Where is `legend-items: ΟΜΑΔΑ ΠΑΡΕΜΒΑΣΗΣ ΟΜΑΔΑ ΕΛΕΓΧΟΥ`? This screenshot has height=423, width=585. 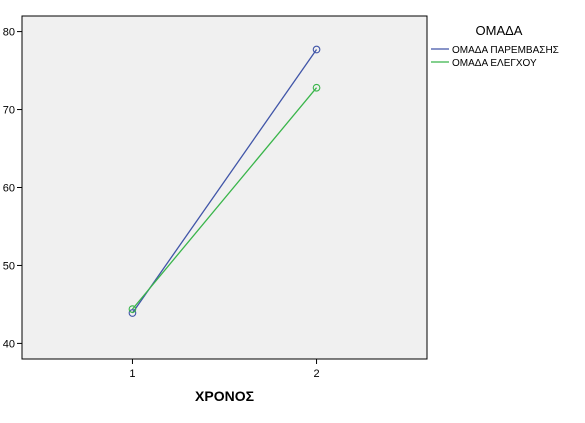
legend-items: ΟΜΑΔΑ ΠΑΡΕΜΒΑΣΗΣ ΟΜΑΔΑ ΕΛΕΓΧΟΥ is located at coordinates (495, 57).